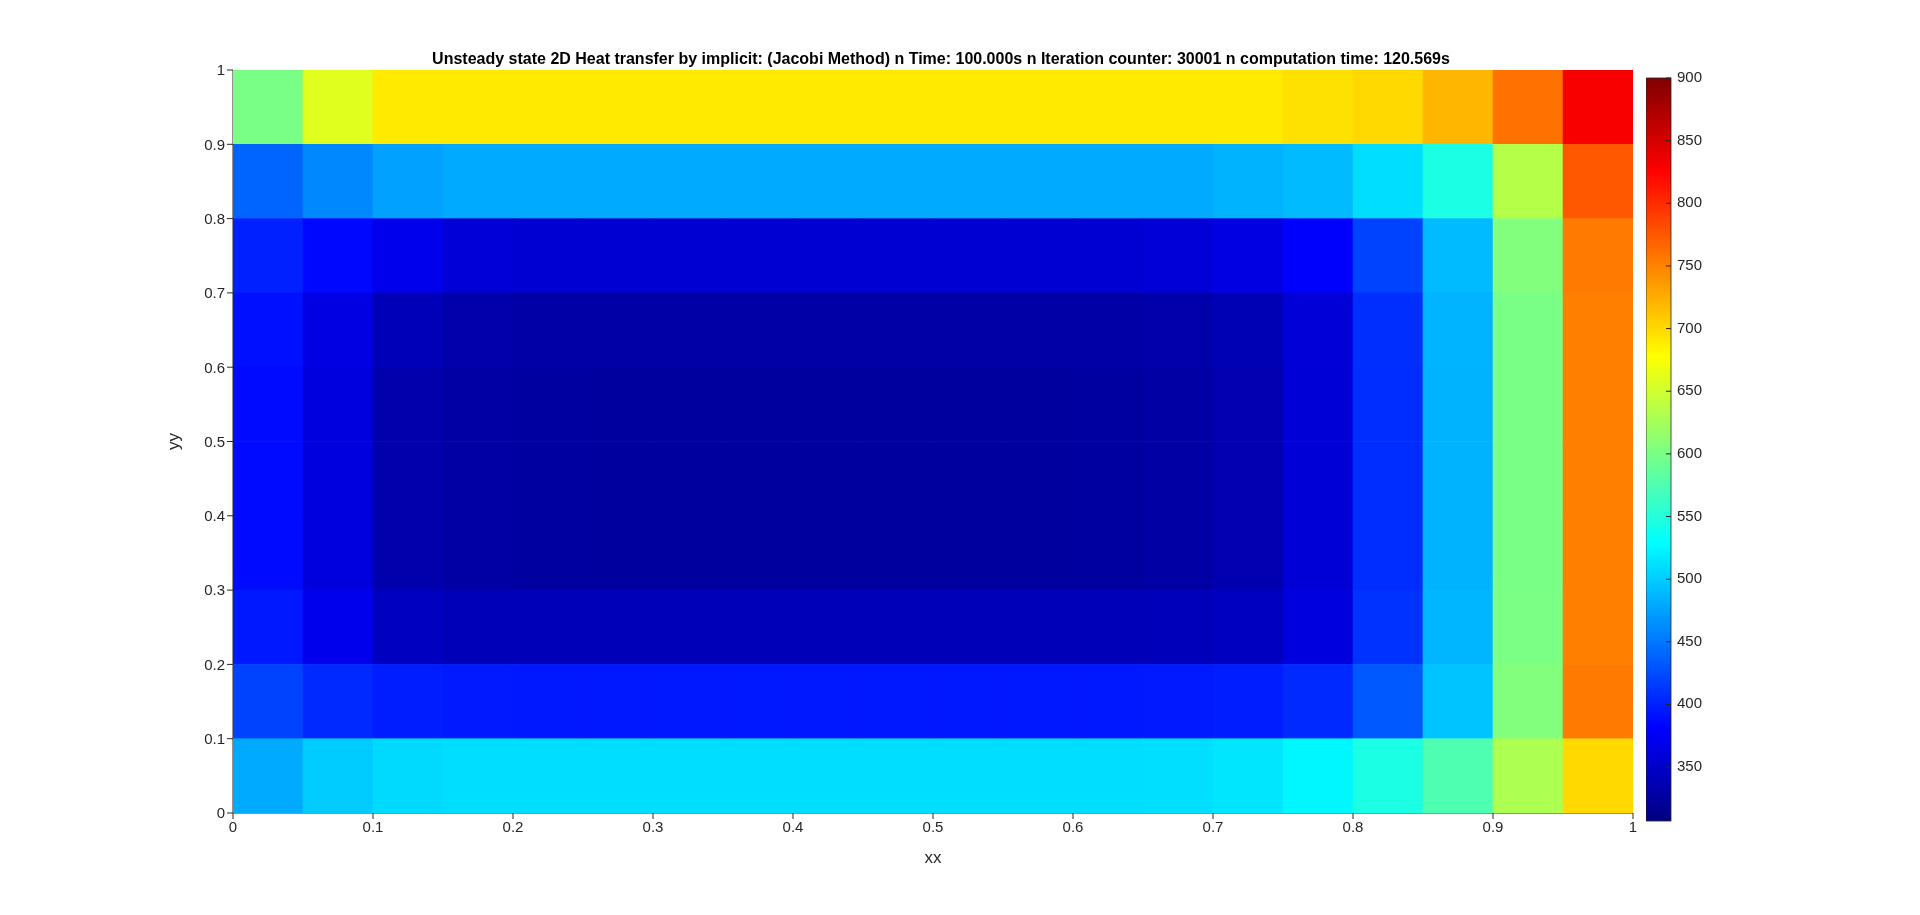  I want to click on x-tick-label: 0.4, so click(793, 826).